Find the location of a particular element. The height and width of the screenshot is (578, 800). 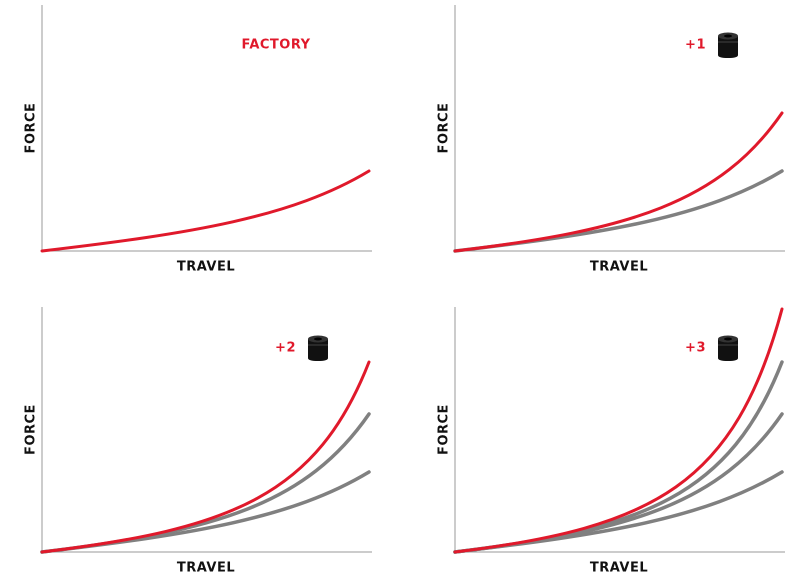

panel-label: +2 is located at coordinates (285, 348).